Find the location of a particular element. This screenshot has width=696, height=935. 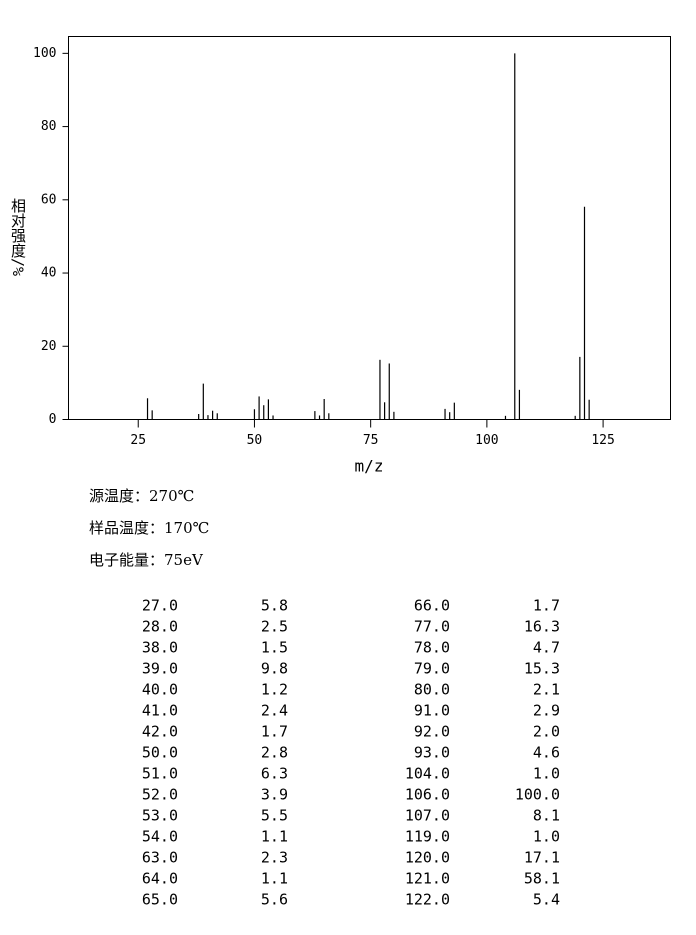

x-axis-label: m/z is located at coordinates (369, 466).